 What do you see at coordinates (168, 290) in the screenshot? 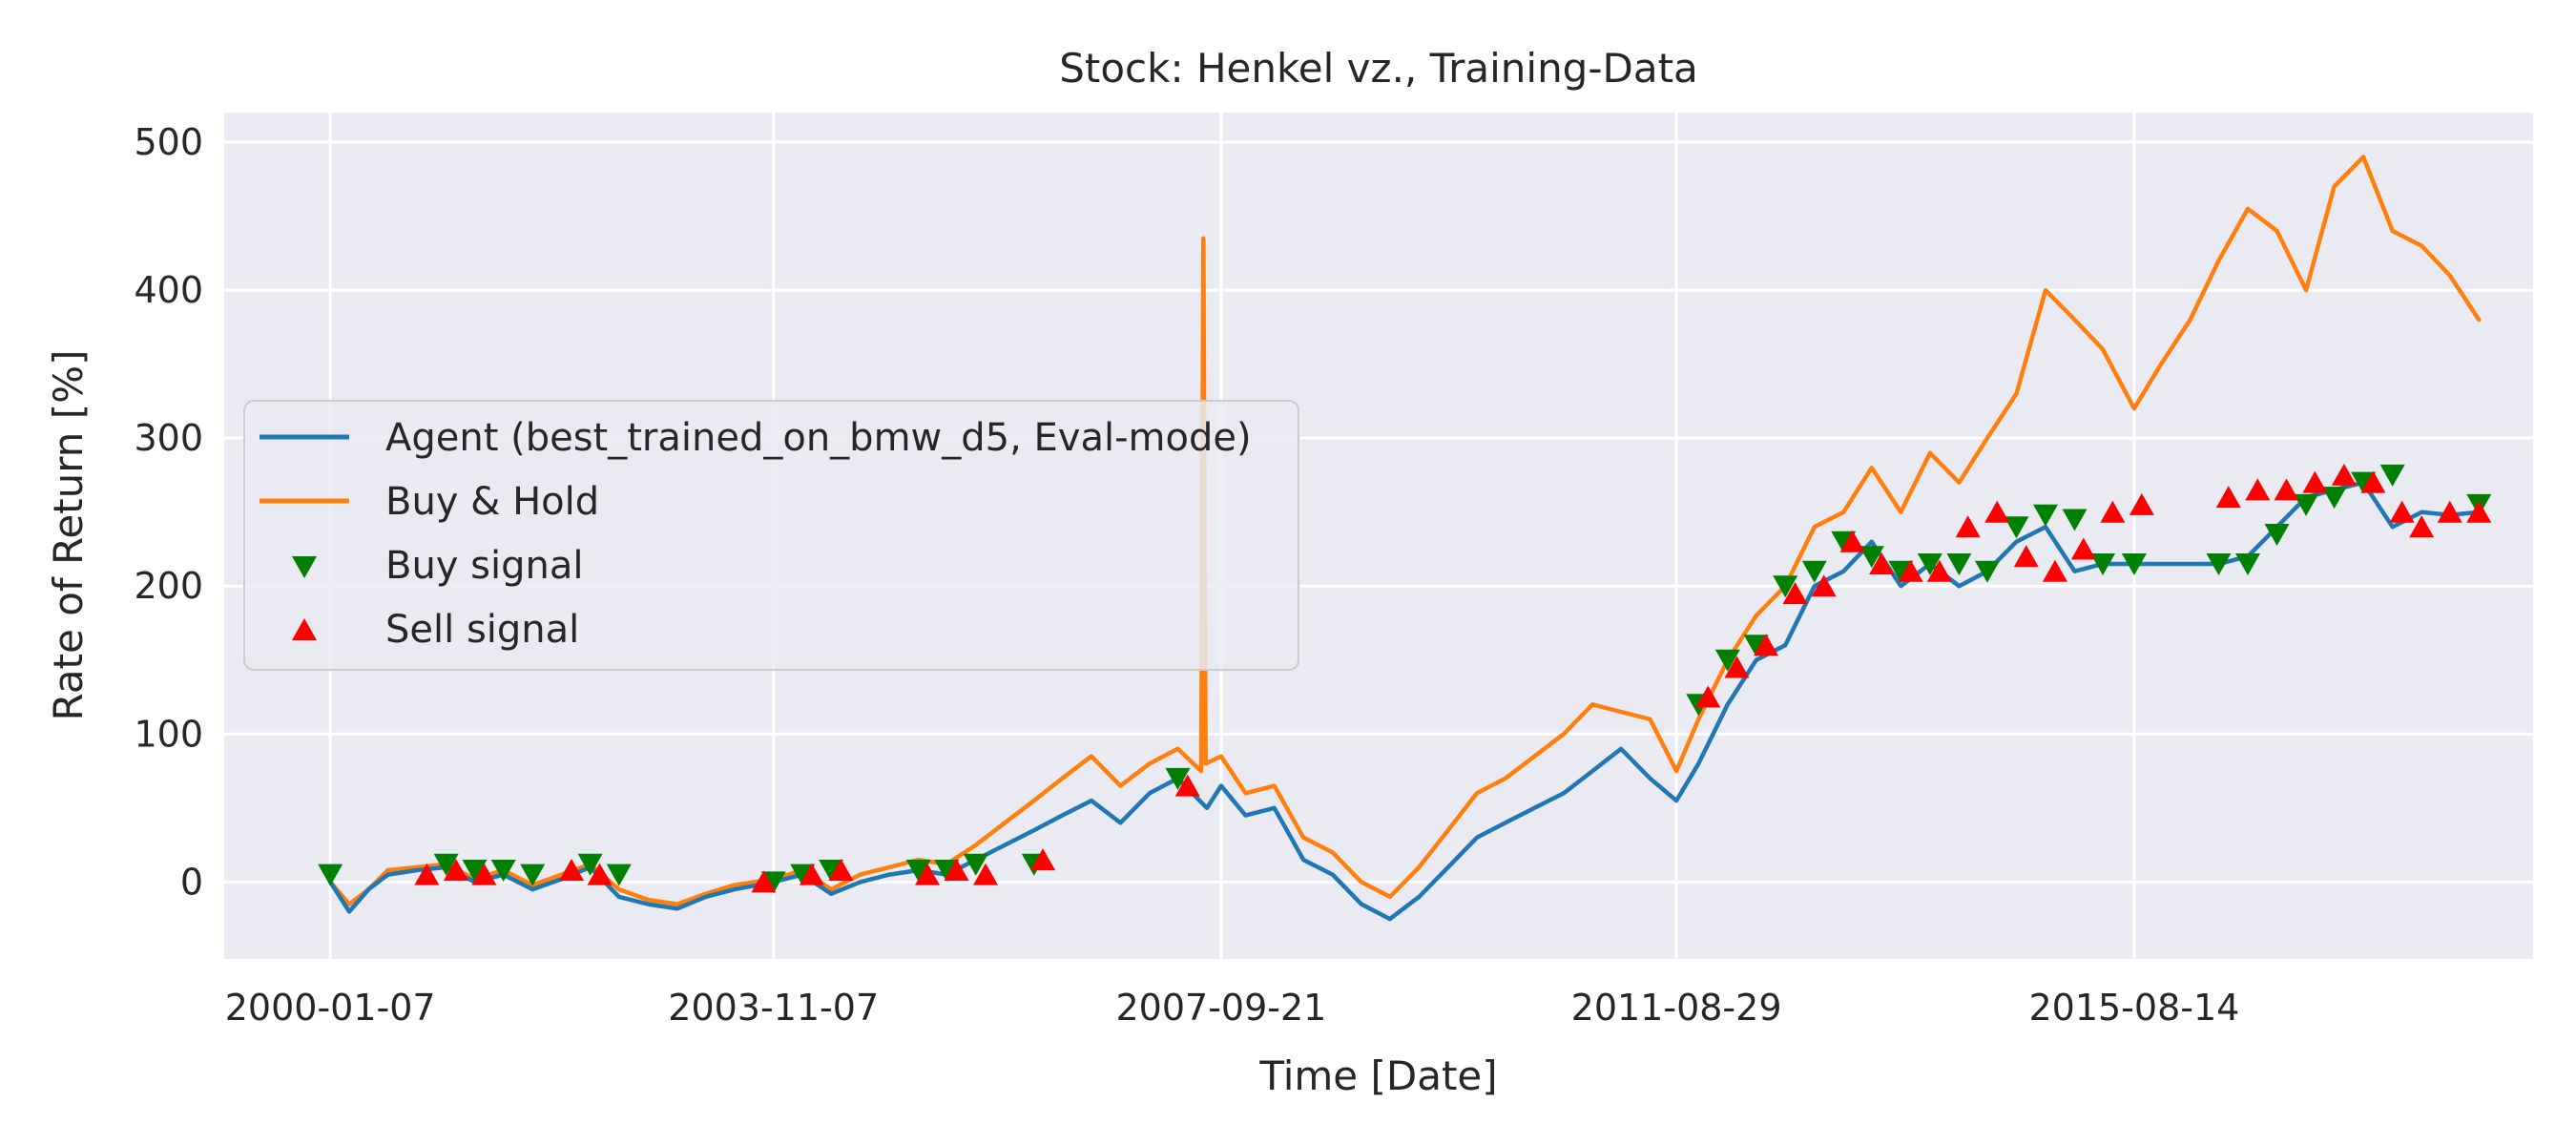
I see `y-tick-label: 400` at bounding box center [168, 290].